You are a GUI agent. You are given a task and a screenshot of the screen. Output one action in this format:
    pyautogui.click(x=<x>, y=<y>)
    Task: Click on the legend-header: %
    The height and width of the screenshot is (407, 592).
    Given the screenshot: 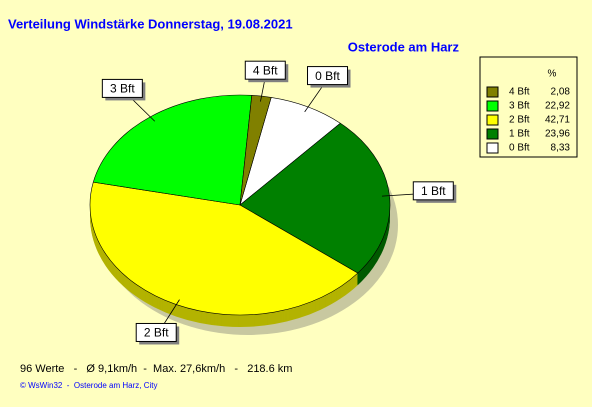 What is the action you would take?
    pyautogui.click(x=552, y=74)
    